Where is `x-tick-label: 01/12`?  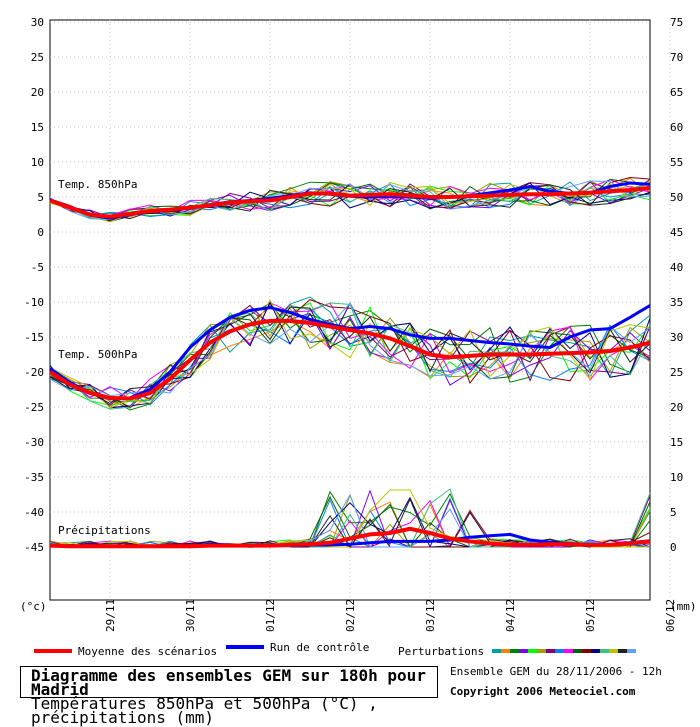
x-tick-label: 01/12 is located at coordinates (270, 615).